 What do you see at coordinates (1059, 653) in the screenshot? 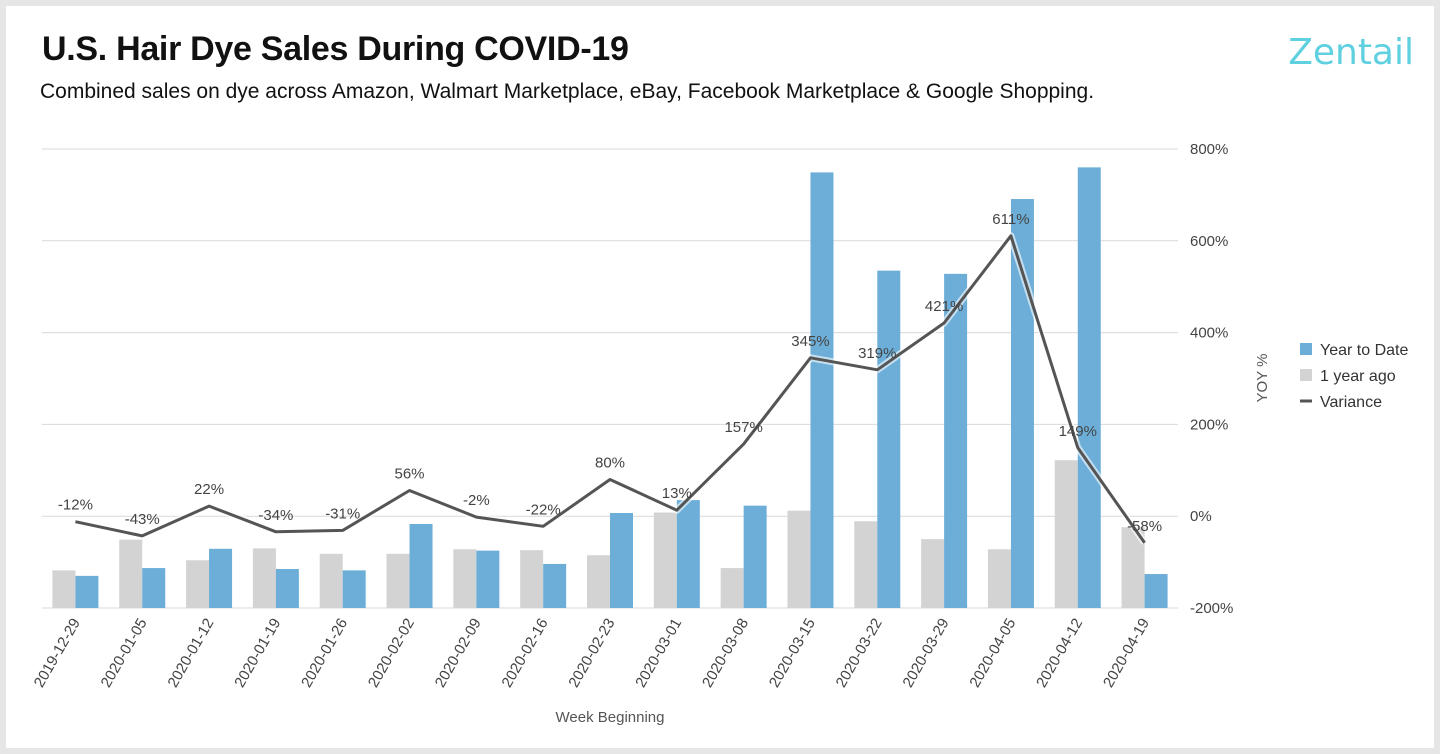
I see `x-tick-label: 2020-04-12` at bounding box center [1059, 653].